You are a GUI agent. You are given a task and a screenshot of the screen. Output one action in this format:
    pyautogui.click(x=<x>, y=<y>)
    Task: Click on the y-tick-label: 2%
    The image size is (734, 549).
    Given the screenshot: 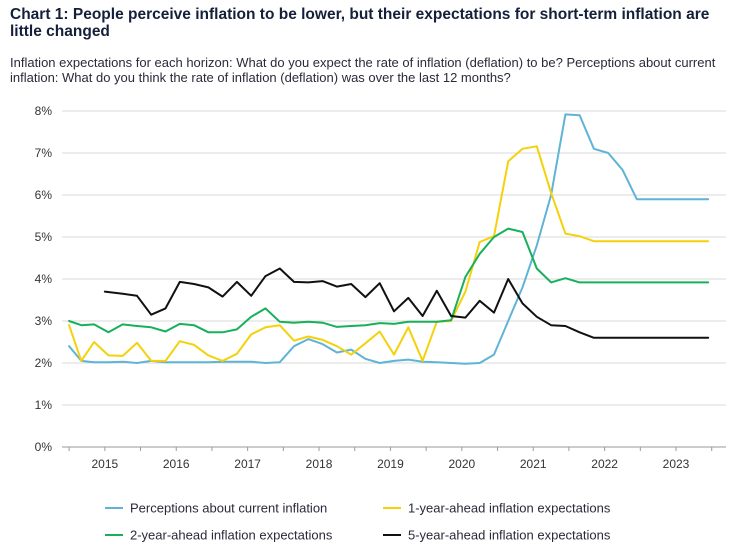 What is the action you would take?
    pyautogui.click(x=44, y=363)
    